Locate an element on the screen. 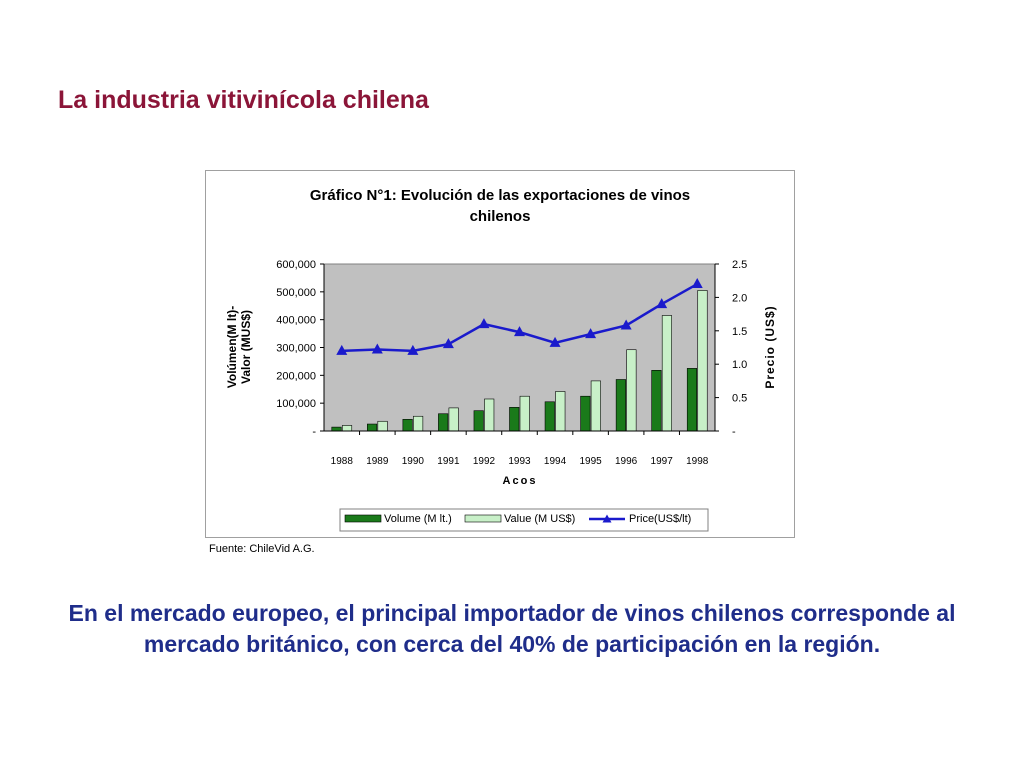  plot-area is located at coordinates (519, 347).